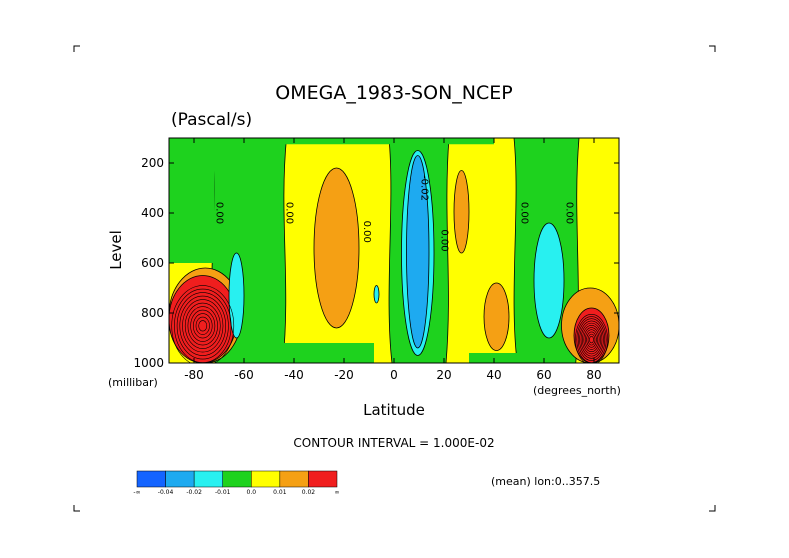 The image size is (789, 558). What do you see at coordinates (166, 492) in the screenshot?
I see `colorbar-label: -0.04` at bounding box center [166, 492].